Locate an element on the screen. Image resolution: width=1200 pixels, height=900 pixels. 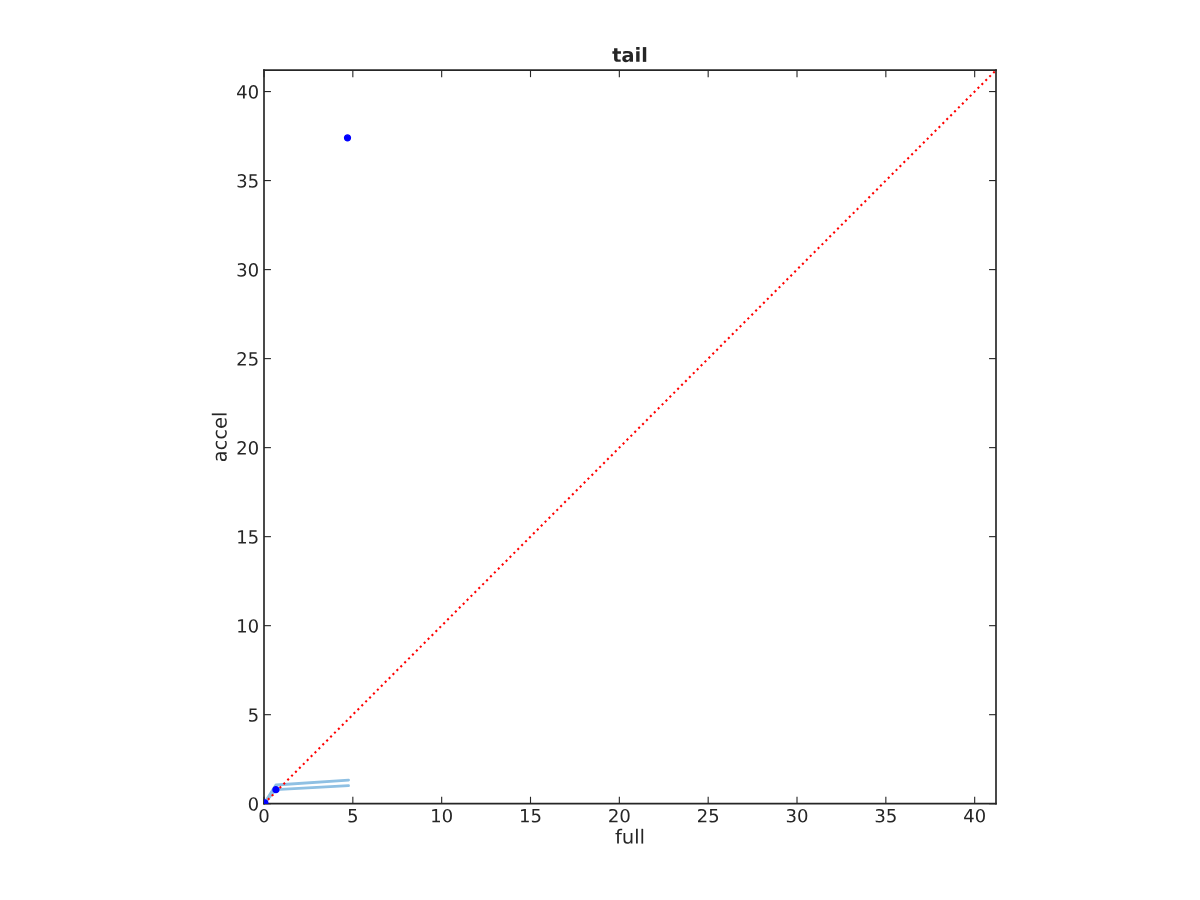
y-tick-label: 20 is located at coordinates (247, 448).